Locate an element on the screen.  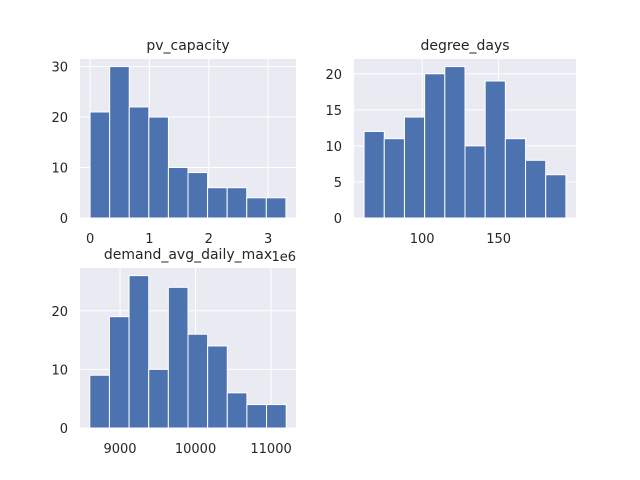
x-tick-label: 3 is located at coordinates (268, 239).